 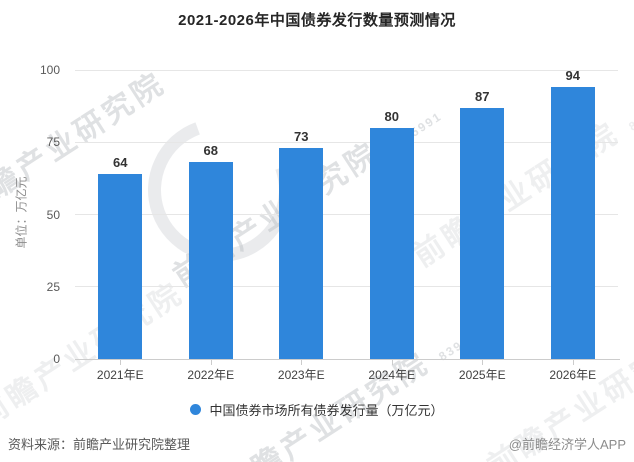 I want to click on y-tick-label-25: 25, so click(x=53, y=286).